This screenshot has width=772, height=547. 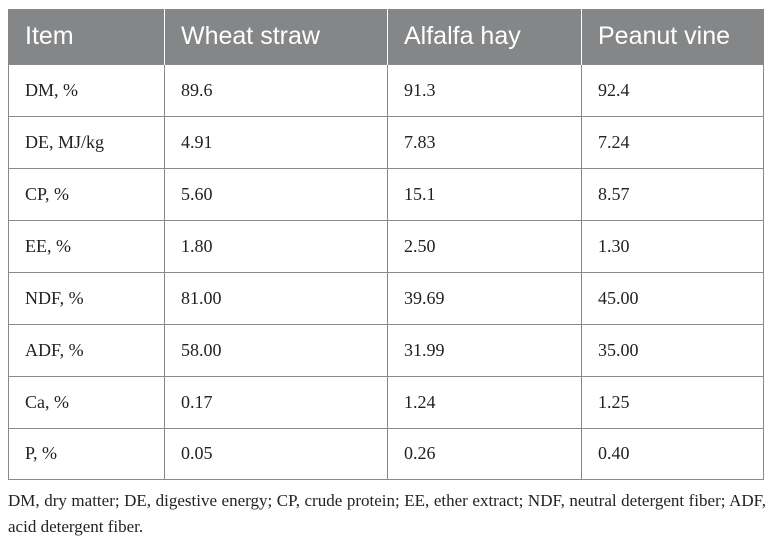 I want to click on table-cell: 81.00, so click(x=276, y=298).